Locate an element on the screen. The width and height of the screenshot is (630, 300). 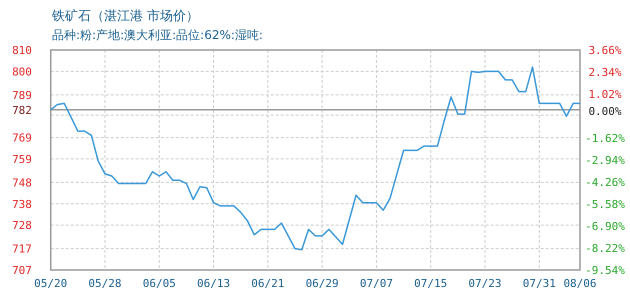
y-tick-label: 707 is located at coordinates (22, 270).